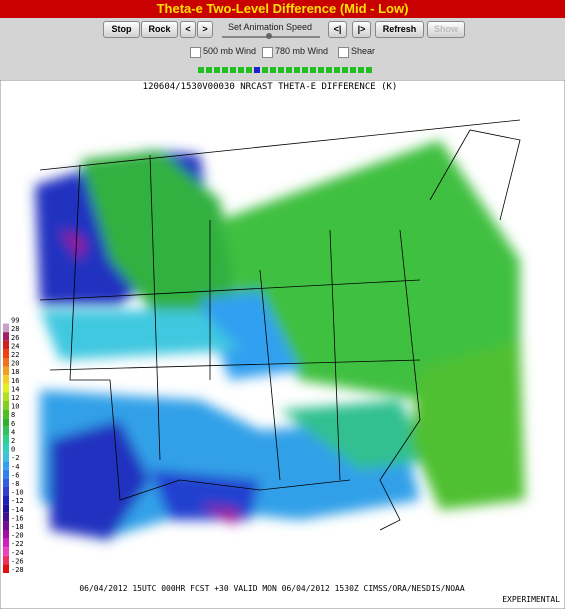 The width and height of the screenshot is (565, 609). I want to click on button: <|, so click(337, 29).